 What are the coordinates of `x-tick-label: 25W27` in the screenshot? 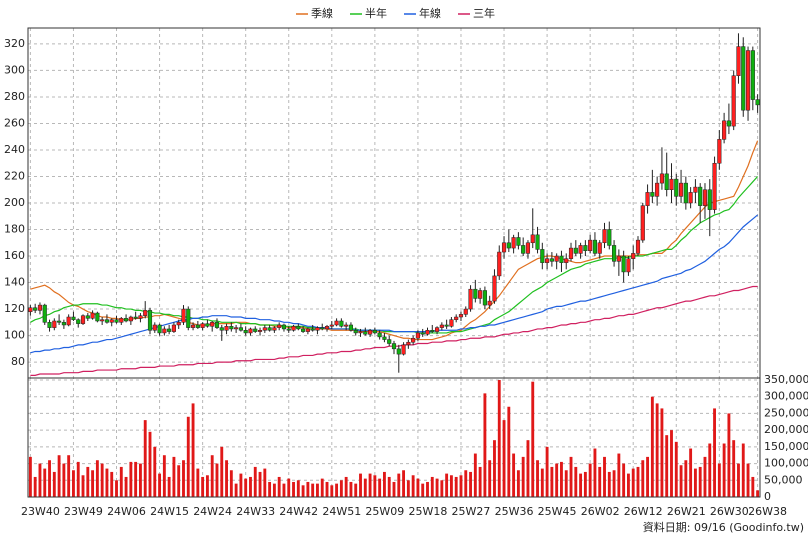 It's located at (471, 511).